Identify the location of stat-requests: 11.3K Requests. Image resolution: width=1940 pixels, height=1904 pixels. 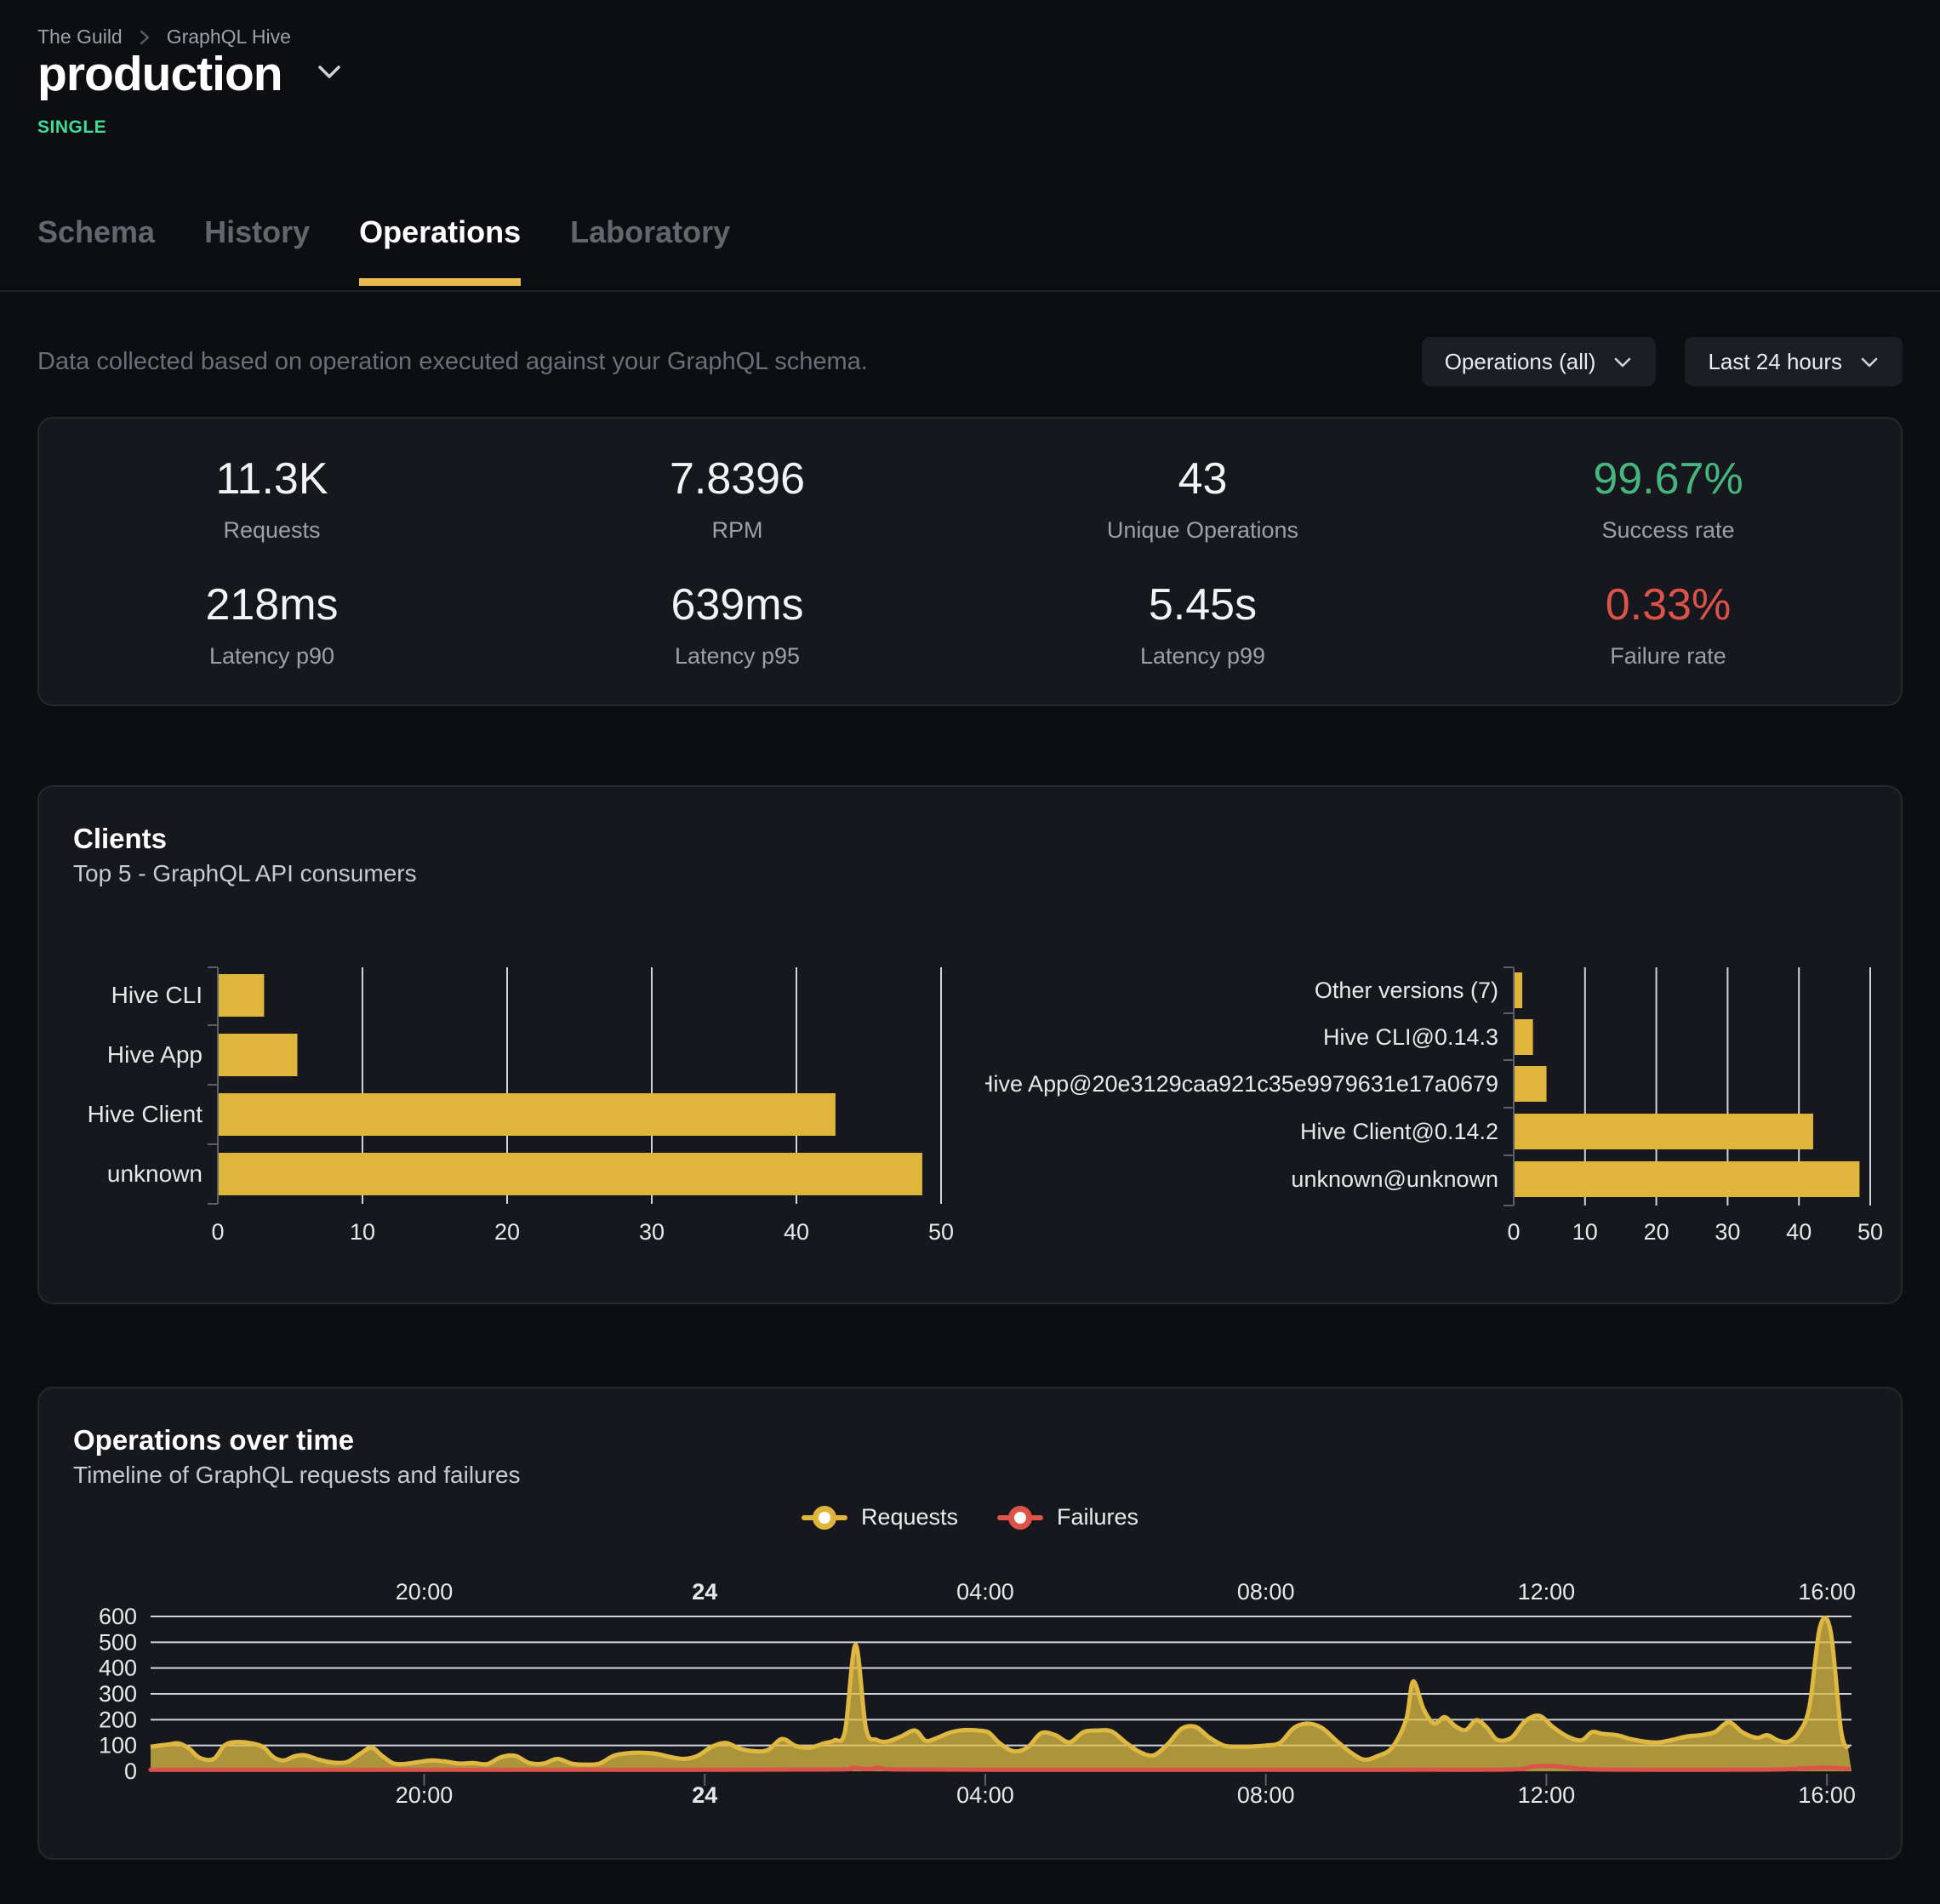
(271, 499).